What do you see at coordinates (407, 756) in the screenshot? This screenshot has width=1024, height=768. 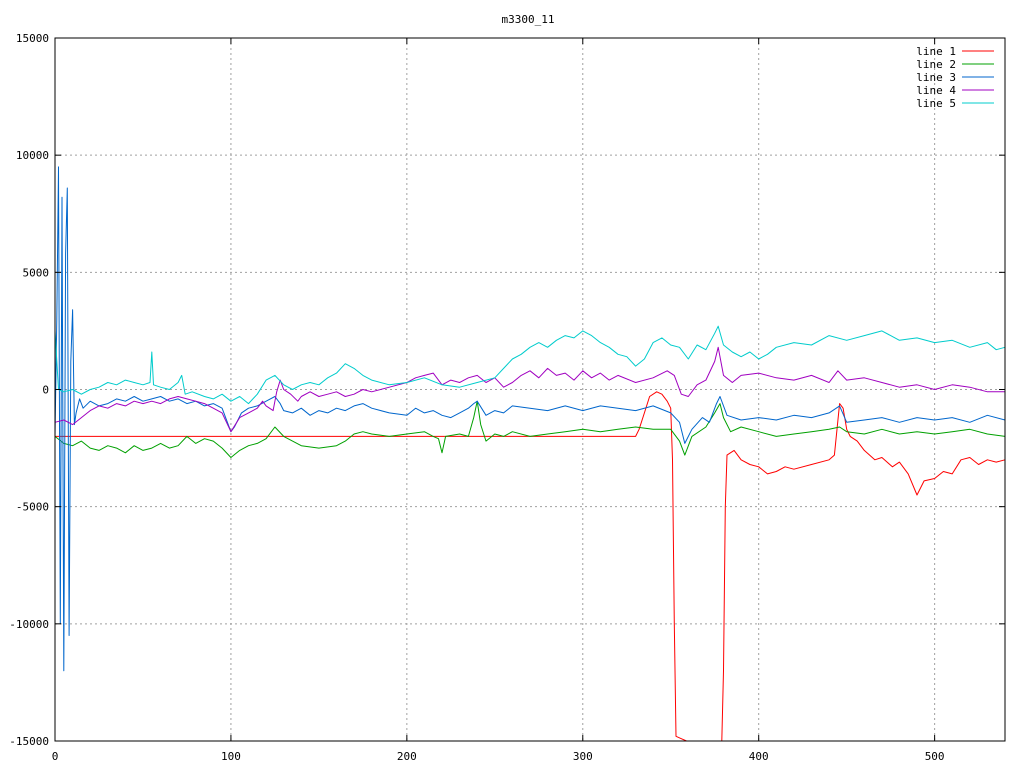 I see `x-tick-label: 200` at bounding box center [407, 756].